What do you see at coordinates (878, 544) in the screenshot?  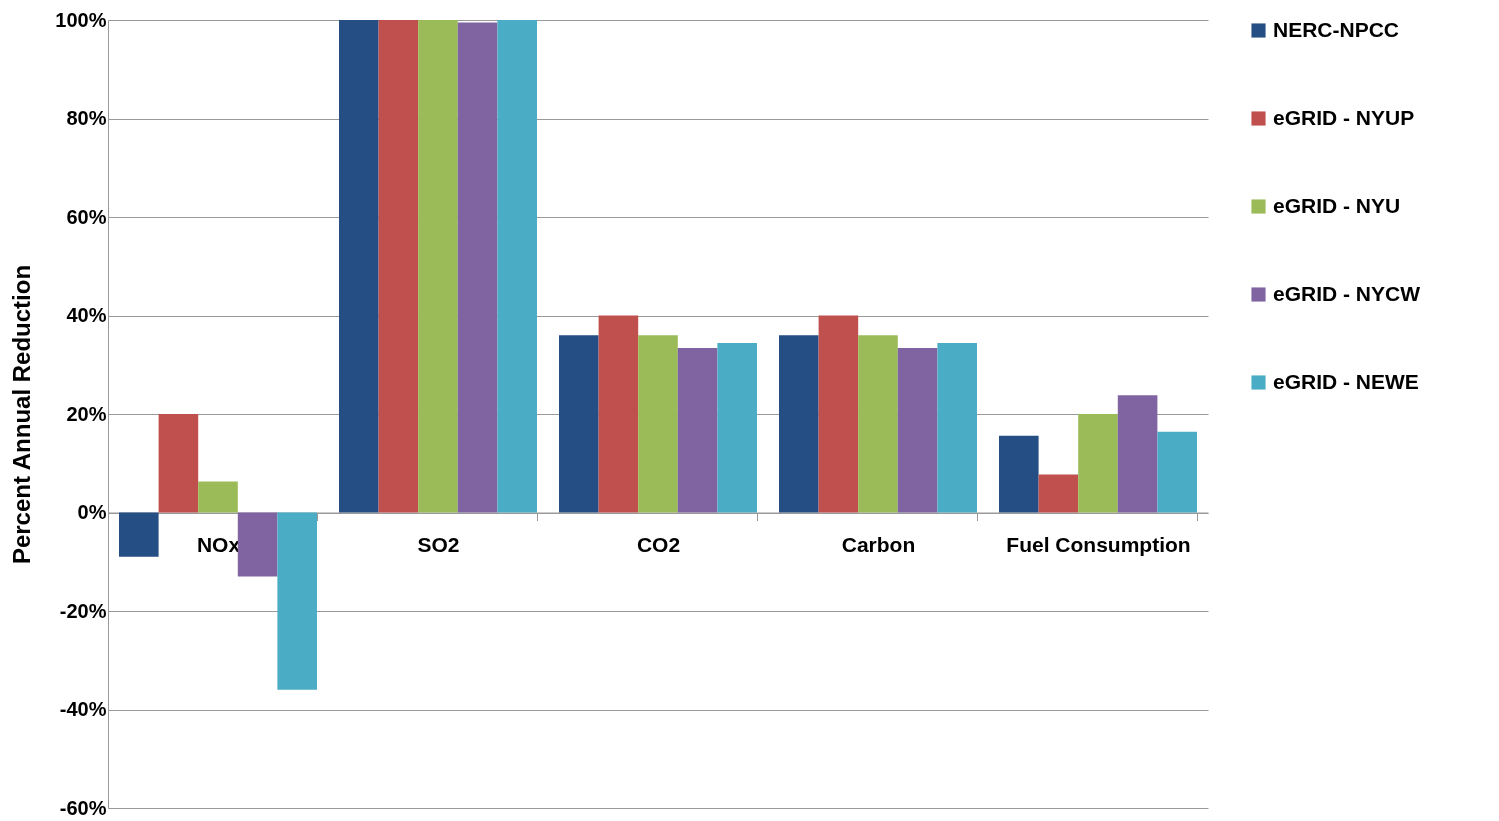 I see `x-tick-label: Carbon` at bounding box center [878, 544].